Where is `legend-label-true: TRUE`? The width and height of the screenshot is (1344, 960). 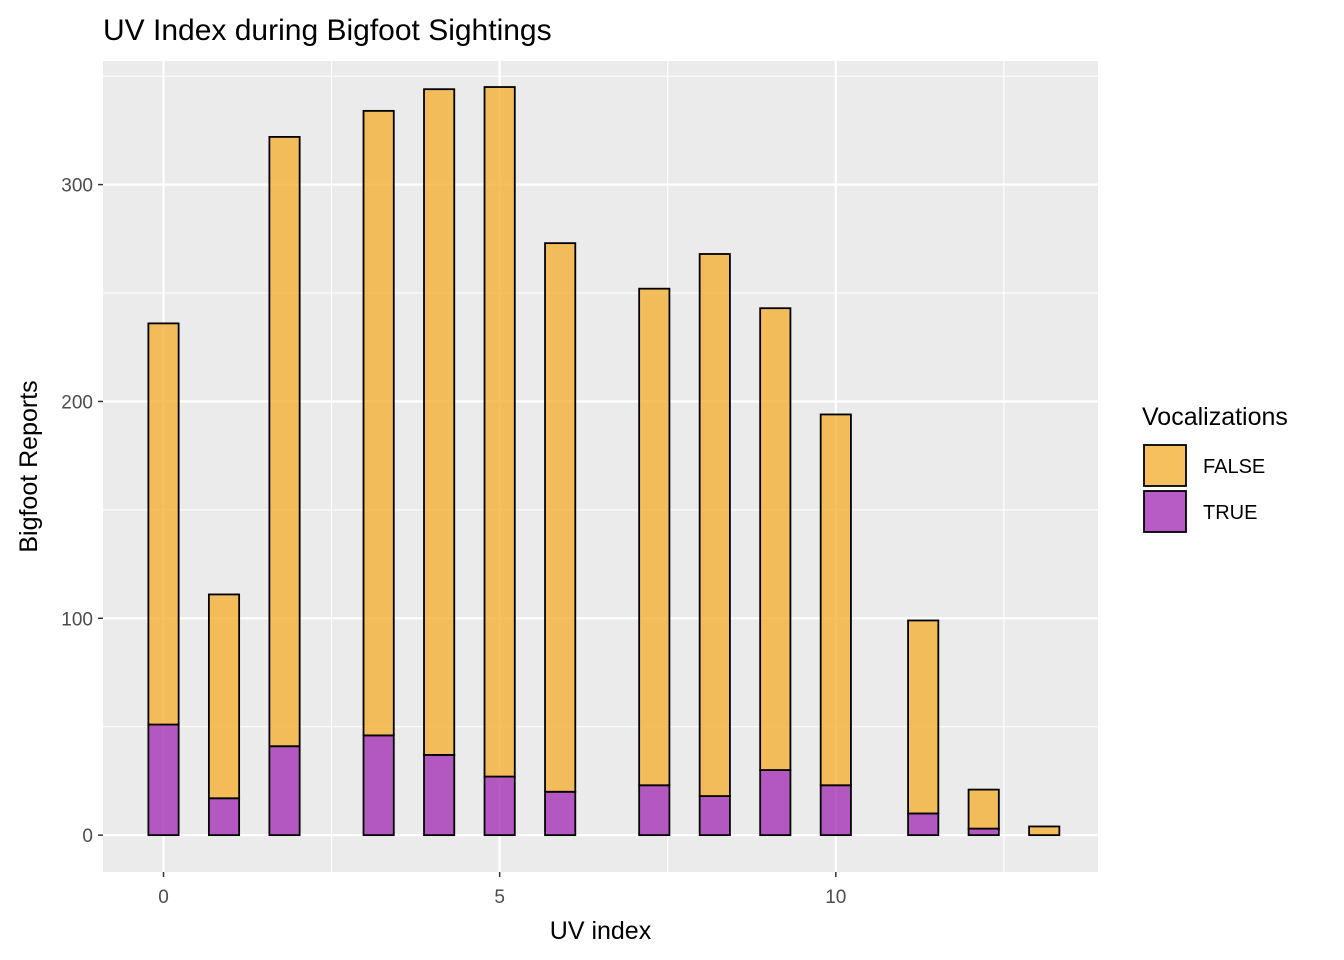
legend-label-true: TRUE is located at coordinates (1230, 513).